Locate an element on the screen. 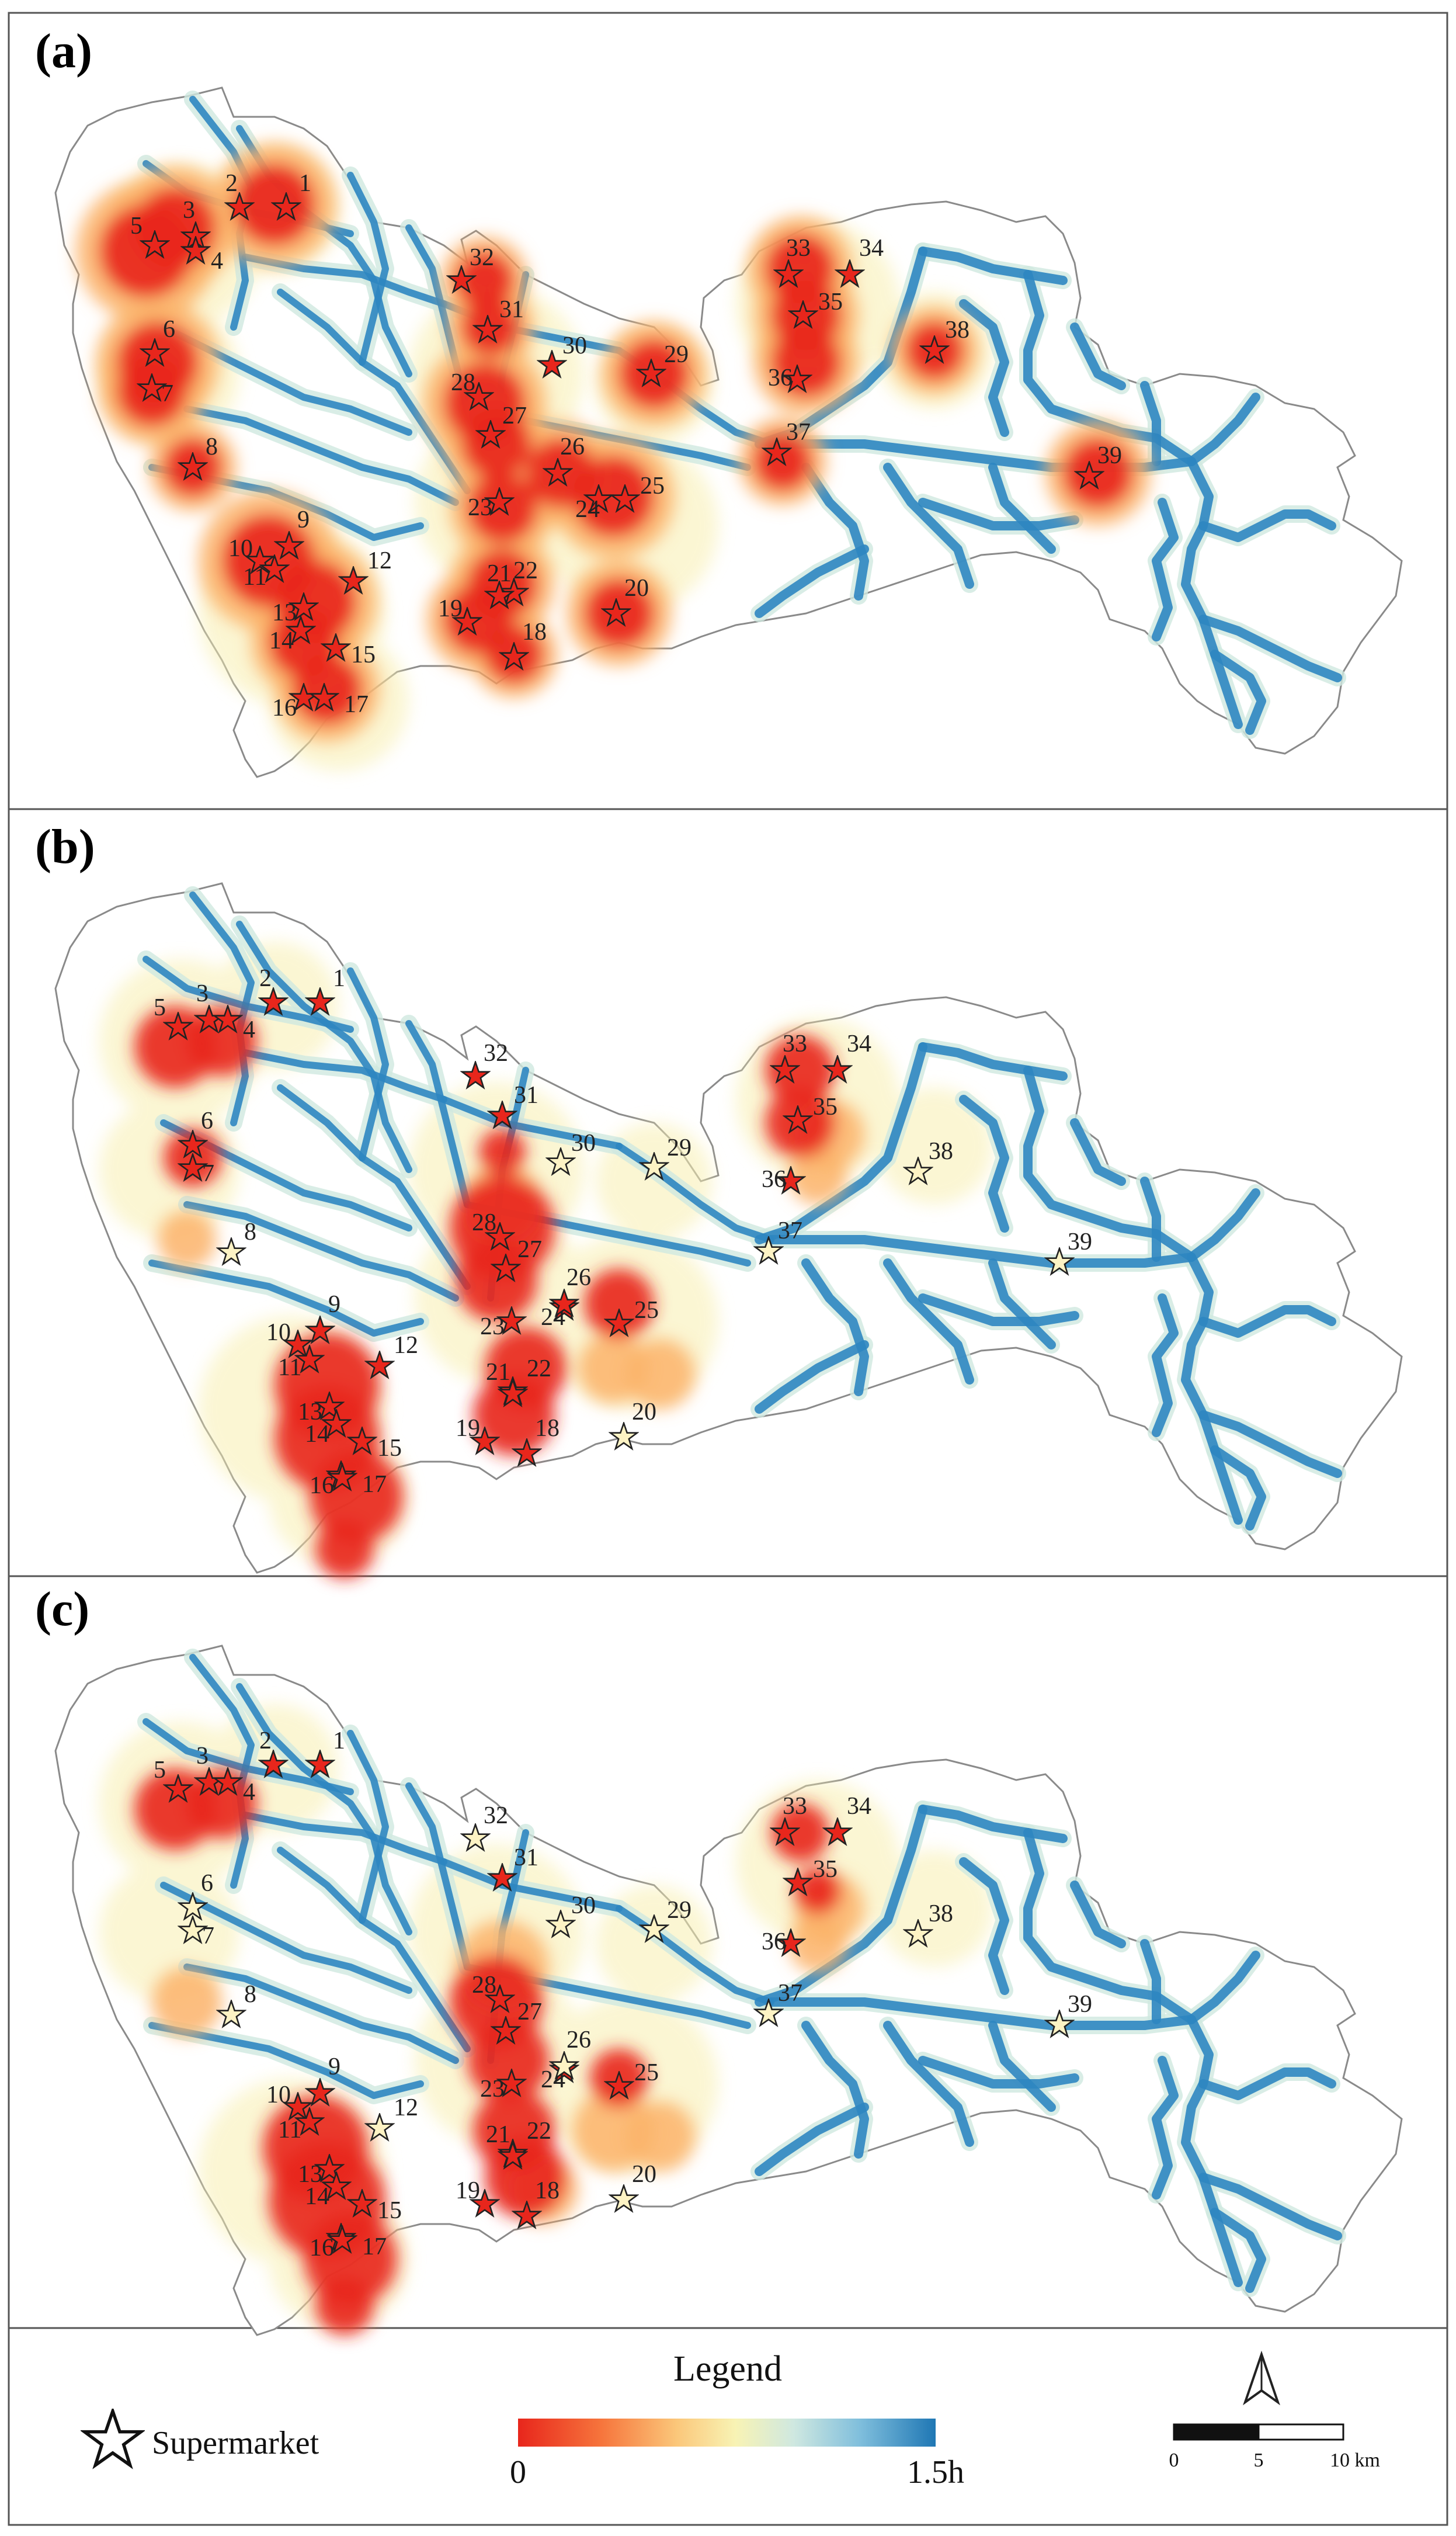 The height and width of the screenshot is (2536, 1456). site-number: 10 is located at coordinates (240, 548).